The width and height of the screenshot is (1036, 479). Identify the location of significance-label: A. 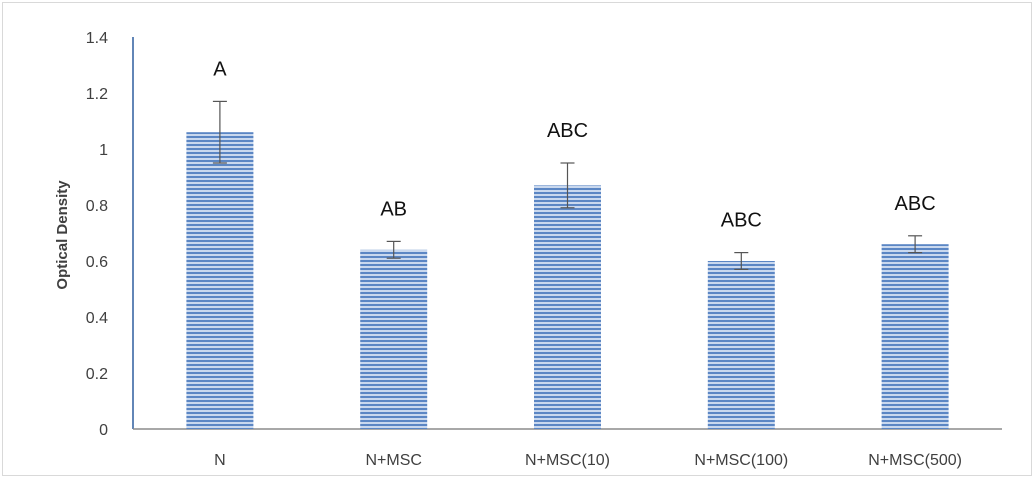
(220, 69).